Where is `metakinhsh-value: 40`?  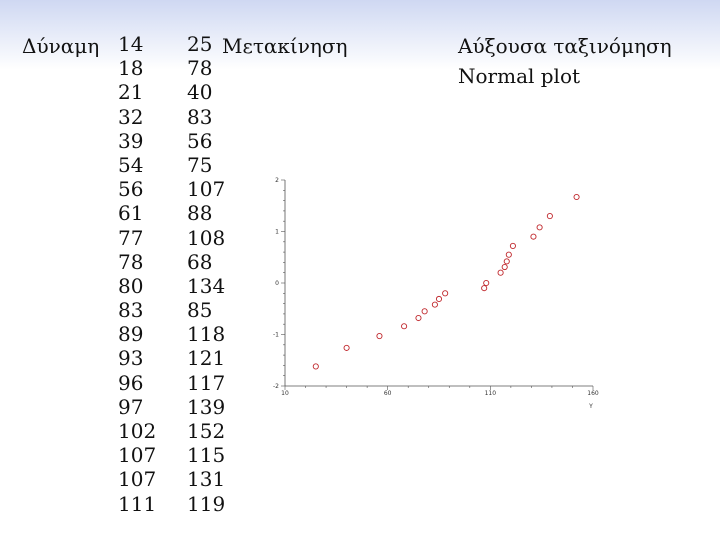 metakinhsh-value: 40 is located at coordinates (200, 92).